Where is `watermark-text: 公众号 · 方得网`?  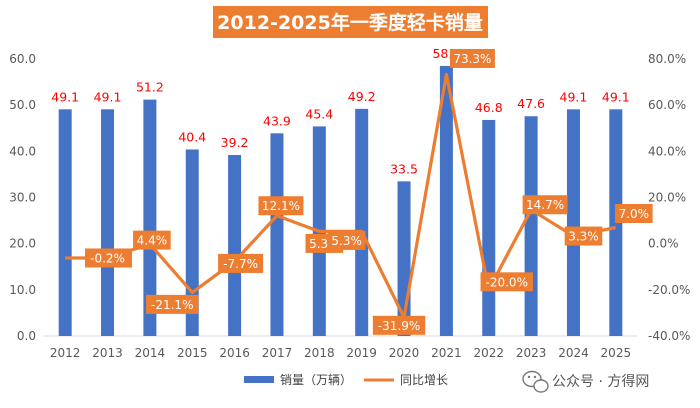 watermark-text: 公众号 · 方得网 is located at coordinates (600, 381).